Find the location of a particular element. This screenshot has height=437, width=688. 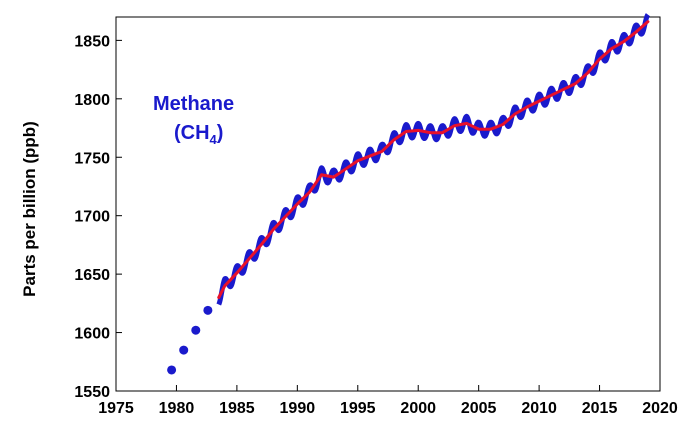

y-axis-ticks: 1550 1600 1650 1700 1750 1800 1850 is located at coordinates (98, 217).